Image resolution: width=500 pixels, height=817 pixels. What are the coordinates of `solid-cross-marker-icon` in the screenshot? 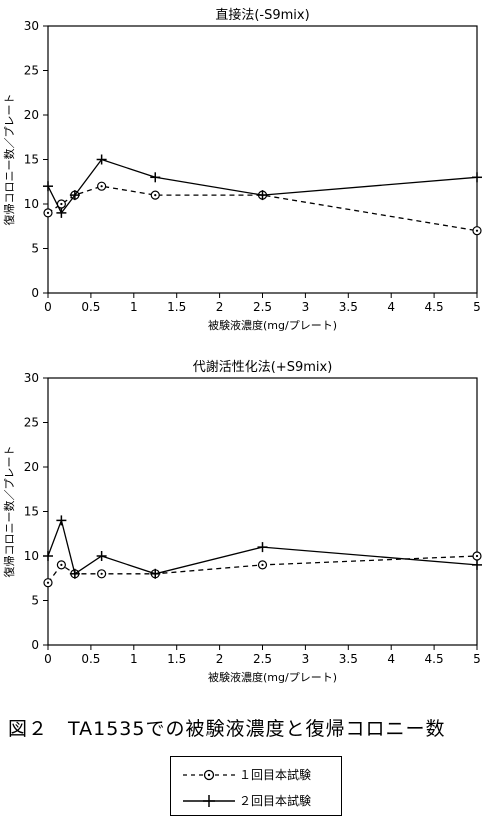 It's located at (209, 801).